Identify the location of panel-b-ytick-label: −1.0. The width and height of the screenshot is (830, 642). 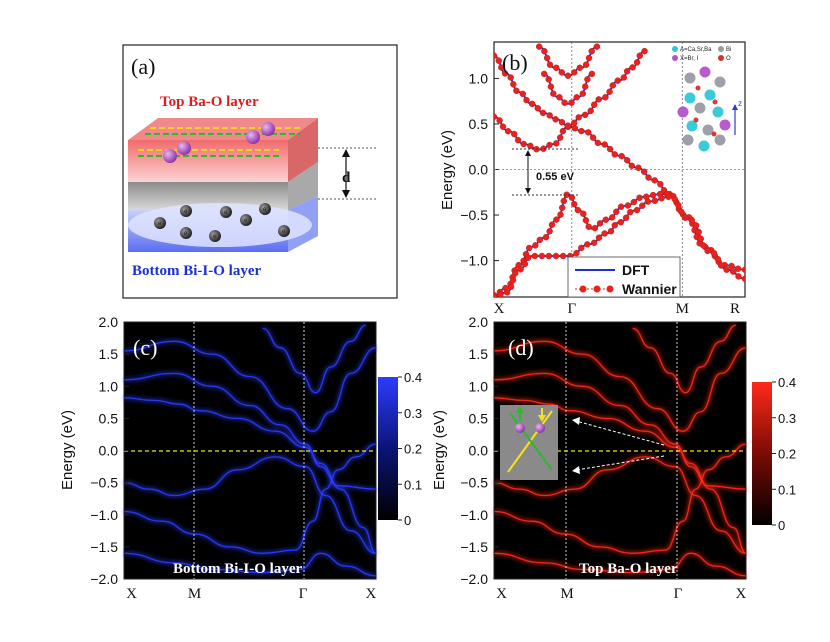
(474, 261).